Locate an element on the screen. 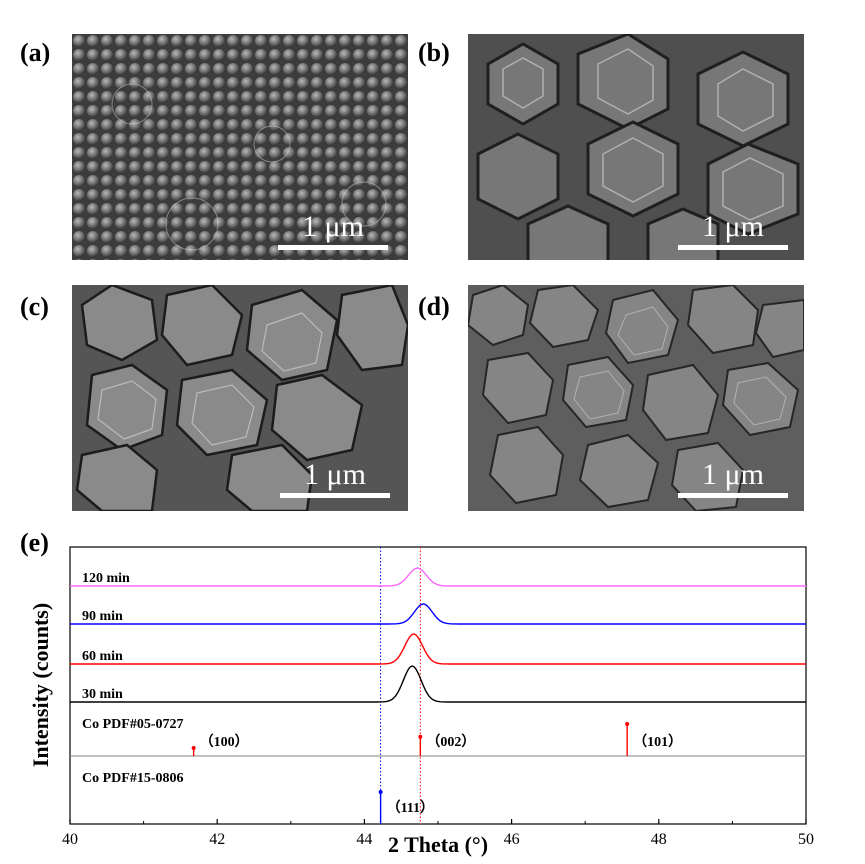 This screenshot has height=864, width=865. series-label-2: 60 min is located at coordinates (102, 656).